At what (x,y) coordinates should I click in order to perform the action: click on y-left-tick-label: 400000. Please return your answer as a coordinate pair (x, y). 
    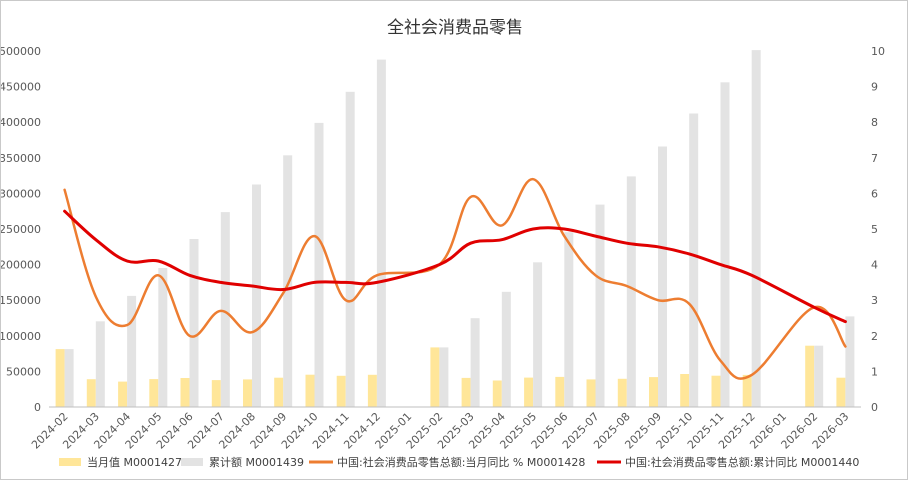
    Looking at the image, I should click on (21, 122).